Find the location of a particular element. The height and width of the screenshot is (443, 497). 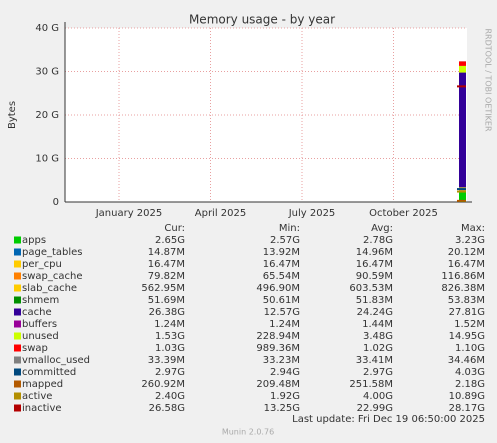

legend-value: 26.58G is located at coordinates (167, 408).